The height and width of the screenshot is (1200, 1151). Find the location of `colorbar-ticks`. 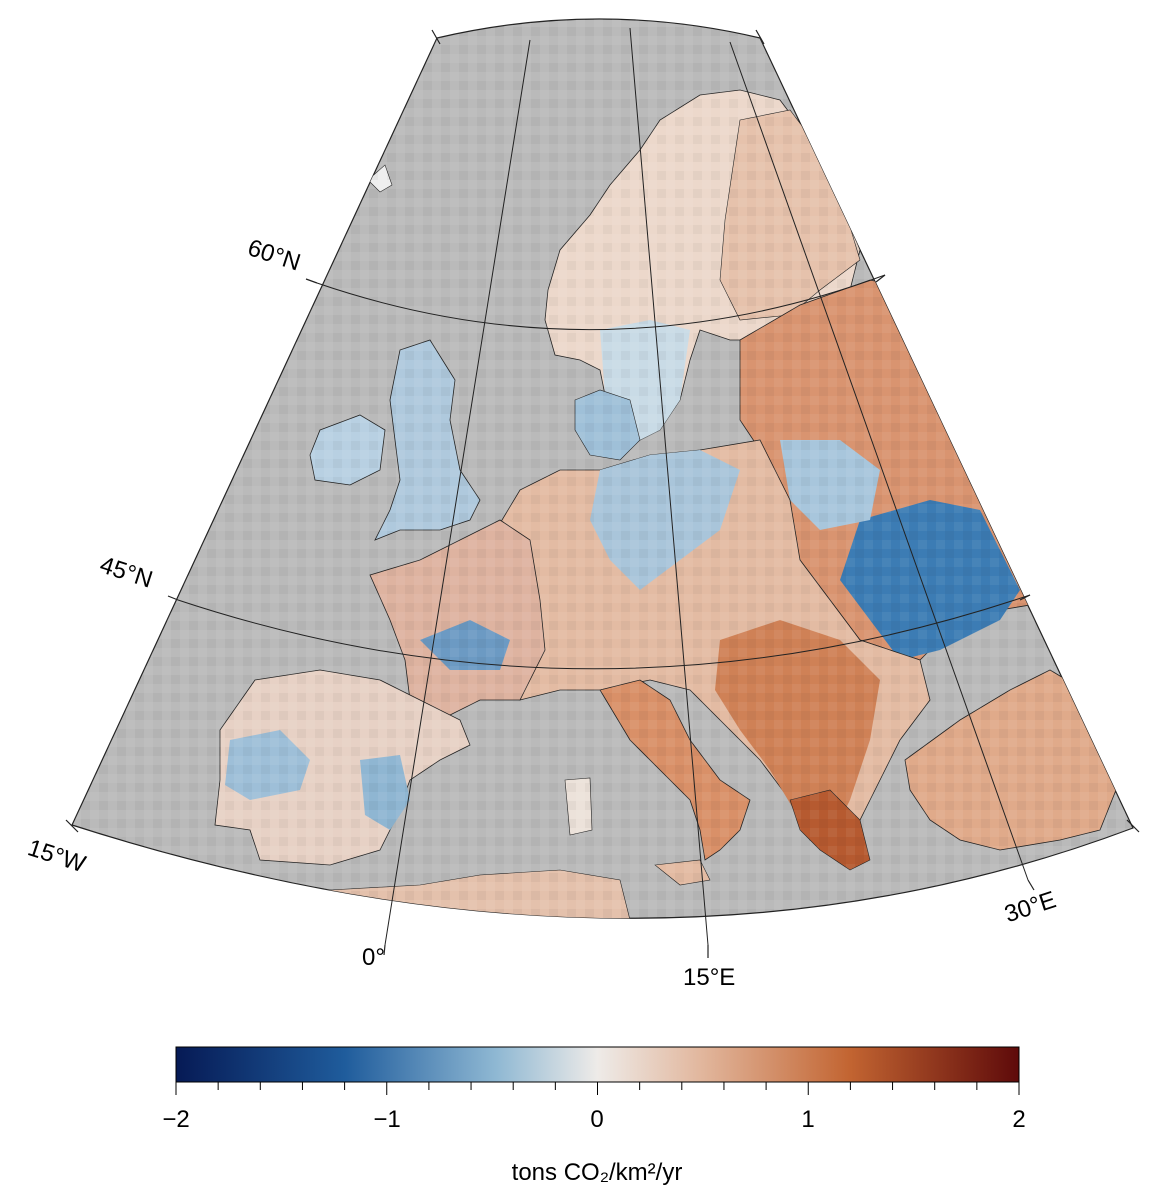

colorbar-ticks is located at coordinates (597, 1088).